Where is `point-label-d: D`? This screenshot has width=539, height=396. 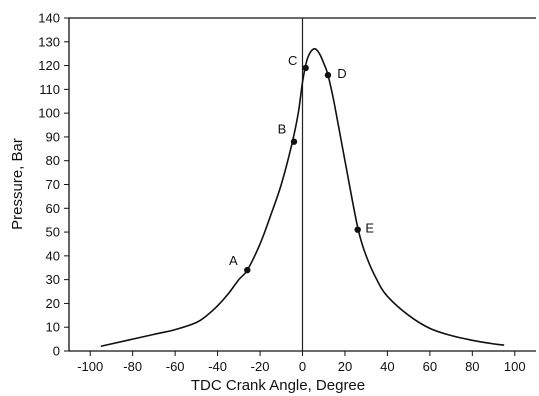
point-label-d: D is located at coordinates (341, 73).